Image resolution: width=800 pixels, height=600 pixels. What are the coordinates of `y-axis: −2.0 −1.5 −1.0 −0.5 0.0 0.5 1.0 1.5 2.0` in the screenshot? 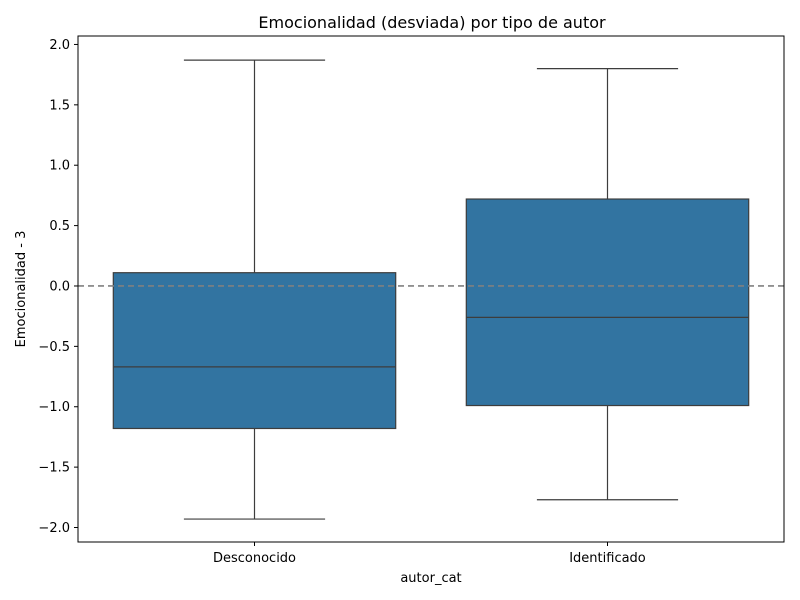 It's located at (58, 287).